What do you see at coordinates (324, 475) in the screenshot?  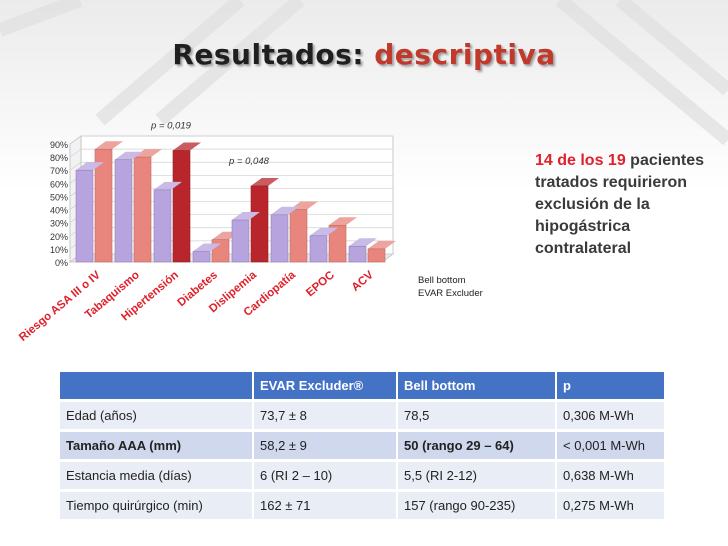 I see `table-cell: 6 (RI 2 – 10)` at bounding box center [324, 475].